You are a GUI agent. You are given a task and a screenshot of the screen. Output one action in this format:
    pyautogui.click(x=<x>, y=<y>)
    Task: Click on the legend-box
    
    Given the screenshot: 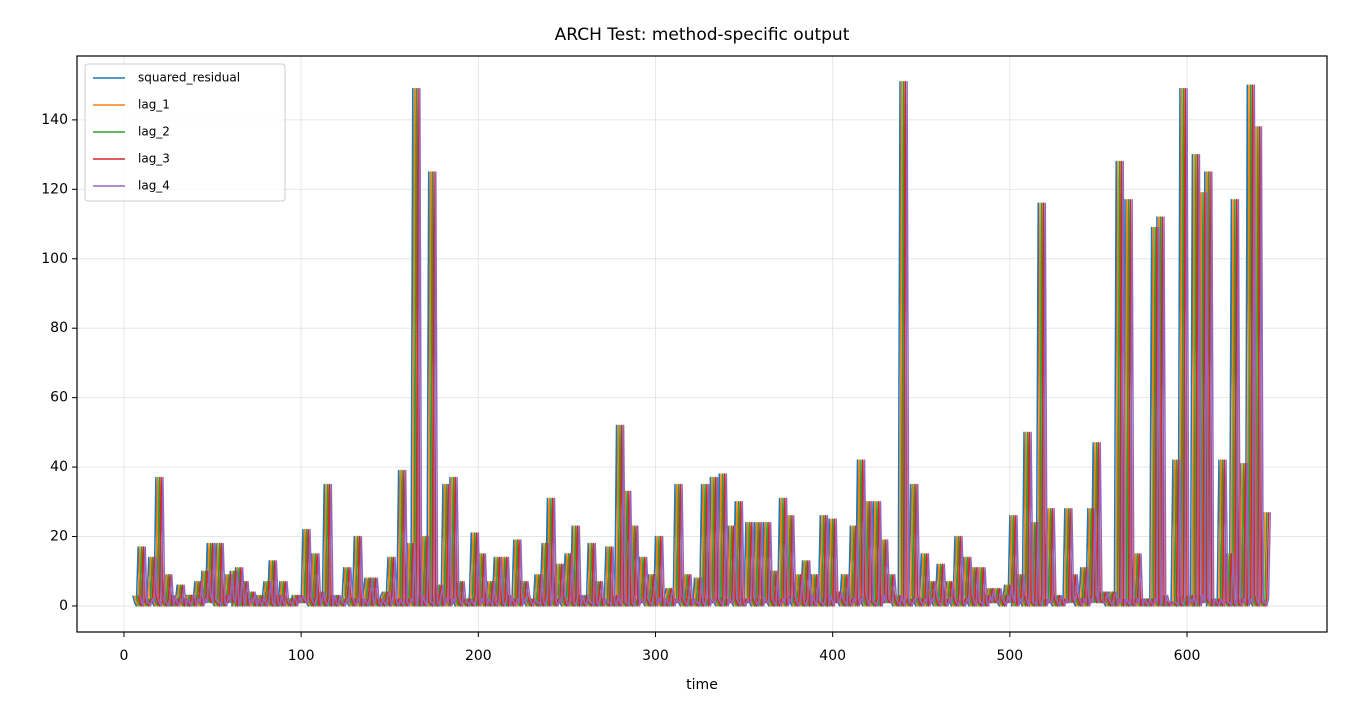 What is the action you would take?
    pyautogui.click(x=185, y=132)
    